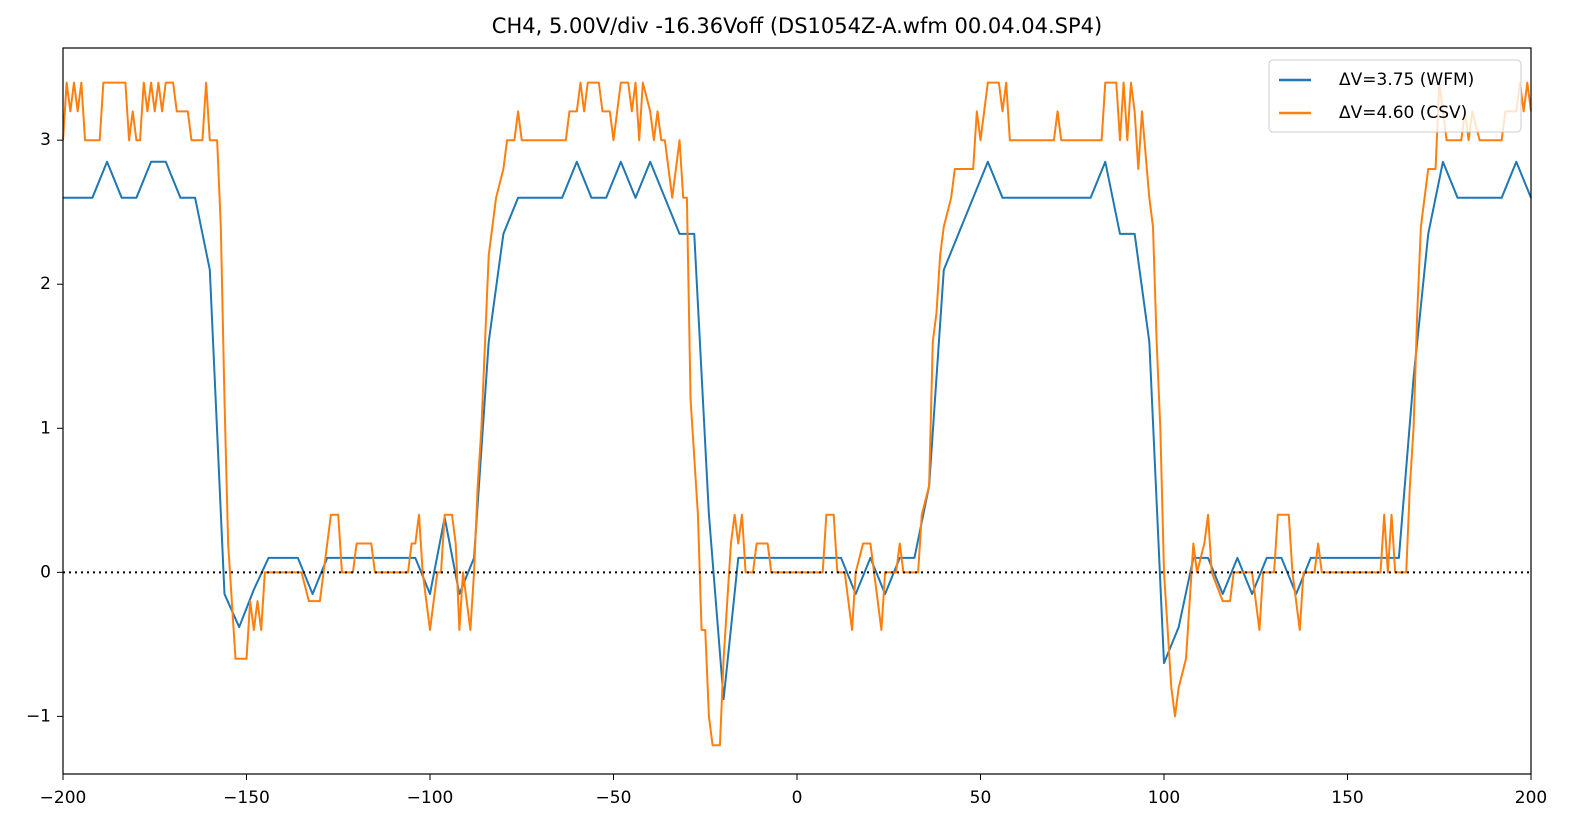 Image resolution: width=1589 pixels, height=840 pixels. I want to click on x-tick-label: −200, so click(63, 798).